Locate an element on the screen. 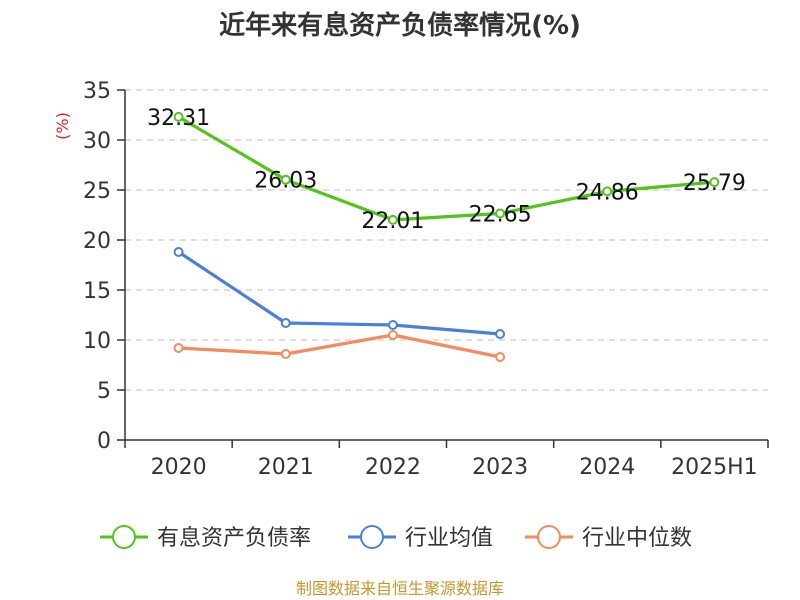 This screenshot has height=600, width=800. x-tick-label: 2020 is located at coordinates (179, 467).